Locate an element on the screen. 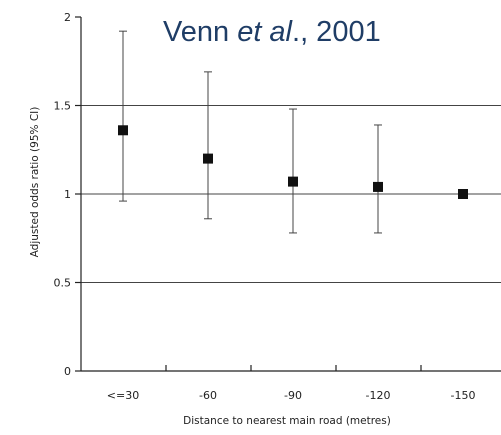 The height and width of the screenshot is (435, 501). x-tick-label: -60 is located at coordinates (208, 395).